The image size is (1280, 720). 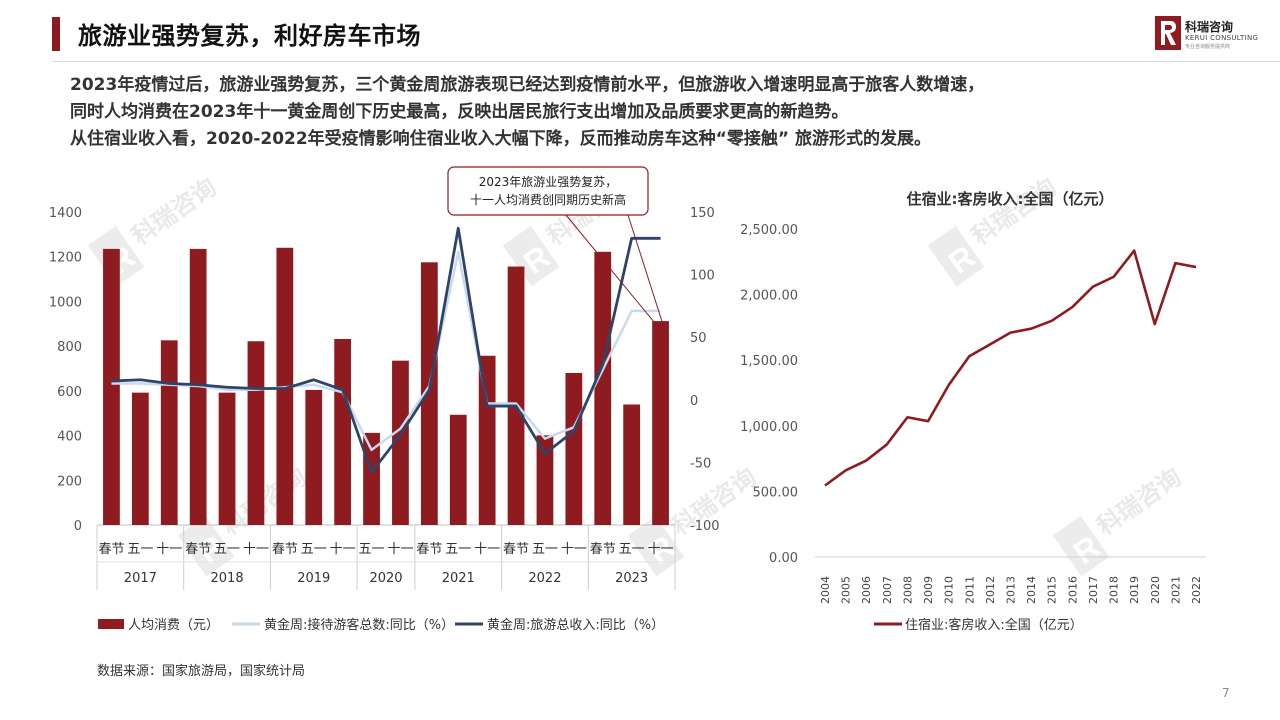 I want to click on legend-label: 黄金周:接待游客总数:同比（%）, so click(x=359, y=625).